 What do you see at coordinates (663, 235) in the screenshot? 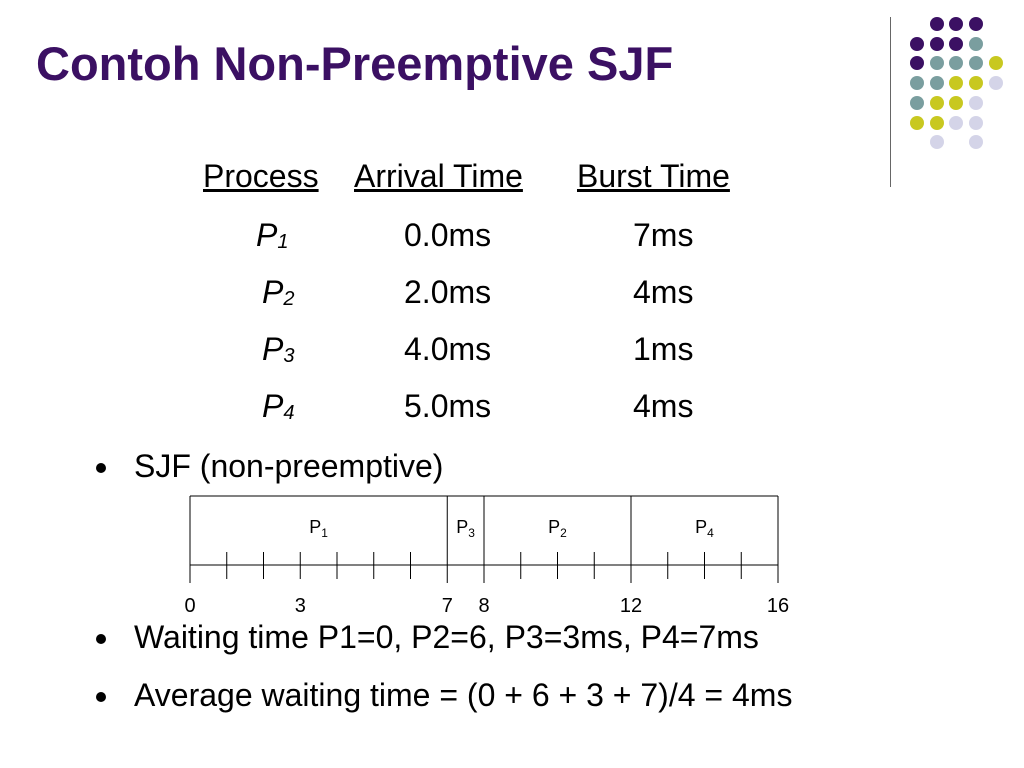
I see `burst-time-value: 7ms` at bounding box center [663, 235].